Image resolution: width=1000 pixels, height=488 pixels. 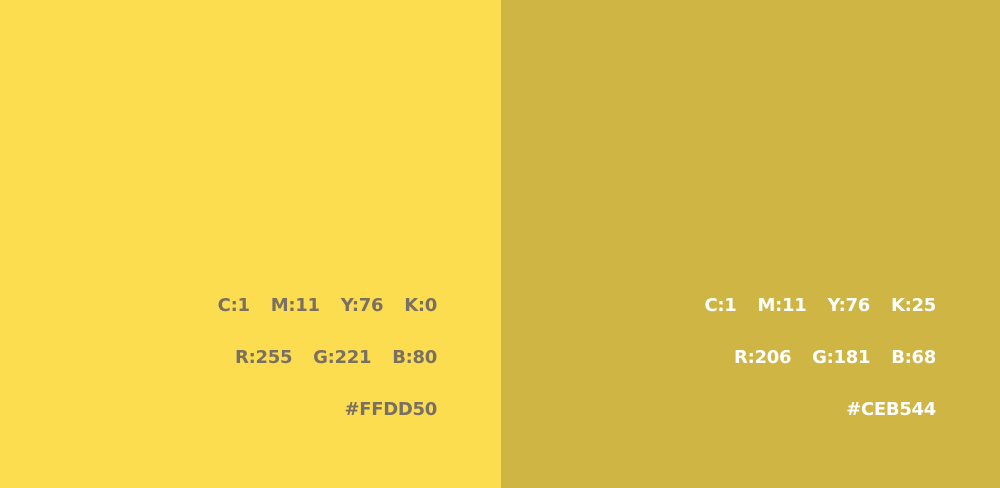 What do you see at coordinates (841, 357) in the screenshot?
I see `rgb-g-value: G:181` at bounding box center [841, 357].